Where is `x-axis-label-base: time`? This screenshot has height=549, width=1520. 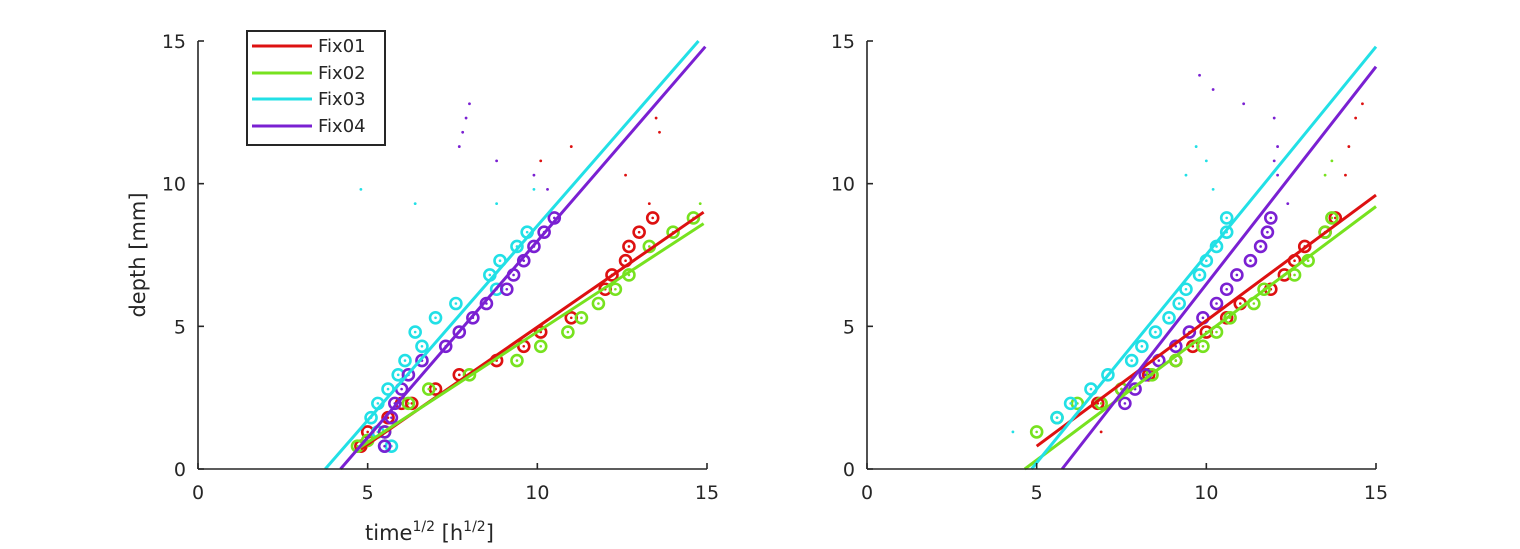 x-axis-label-base: time is located at coordinates (388, 533).